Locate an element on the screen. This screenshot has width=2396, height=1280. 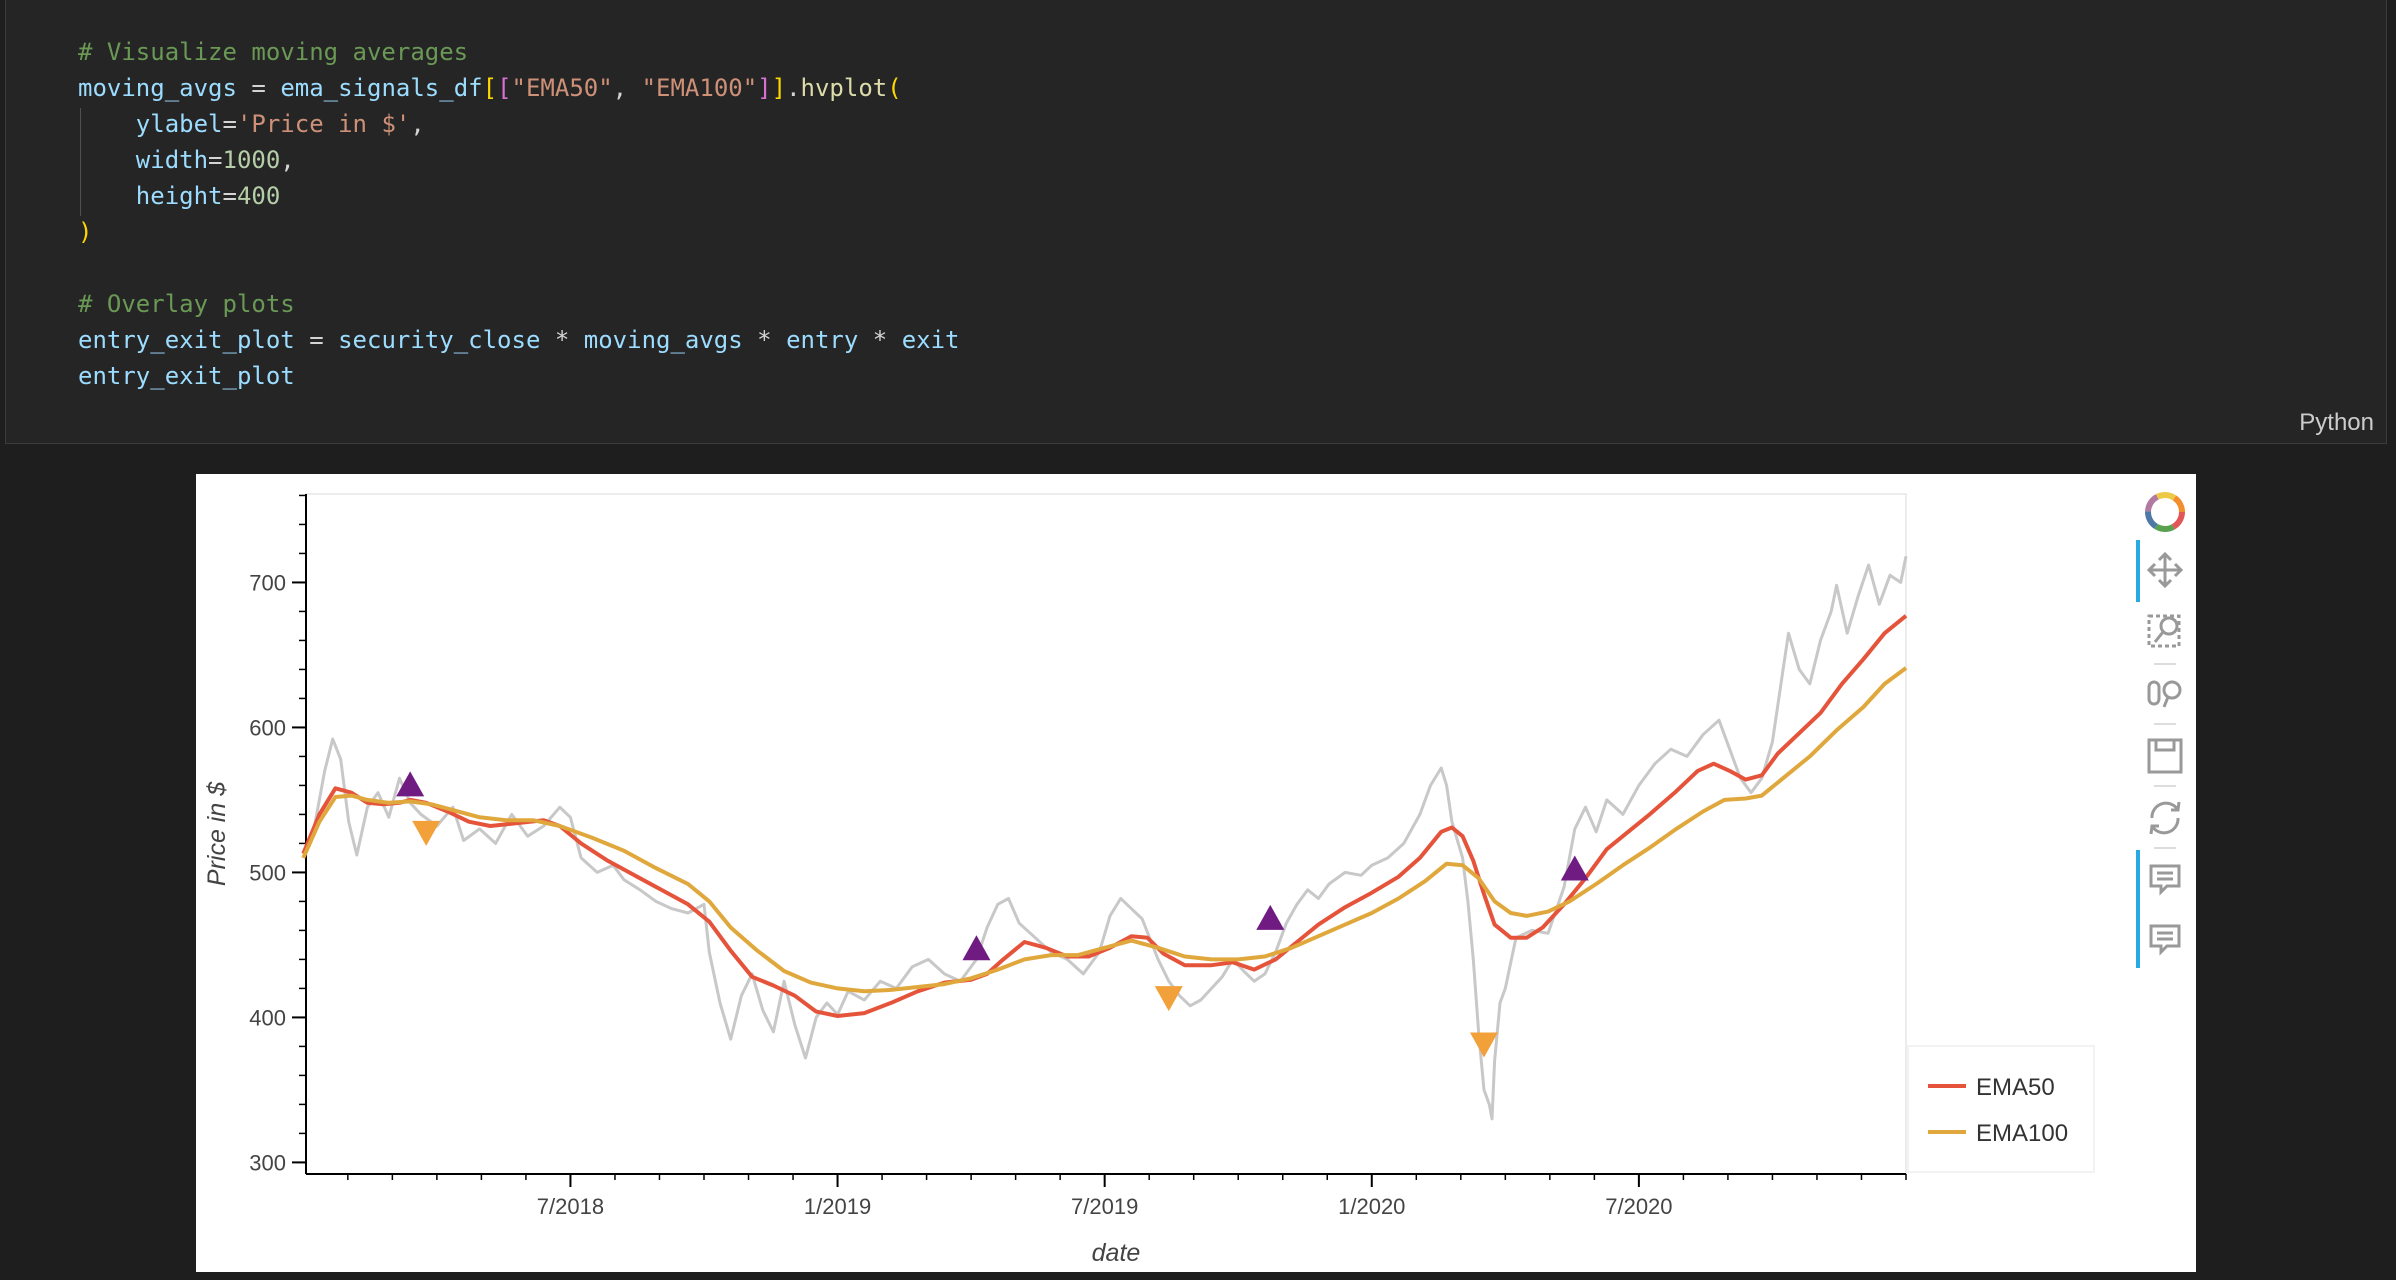
y-tick-label: 700 is located at coordinates (267, 582).